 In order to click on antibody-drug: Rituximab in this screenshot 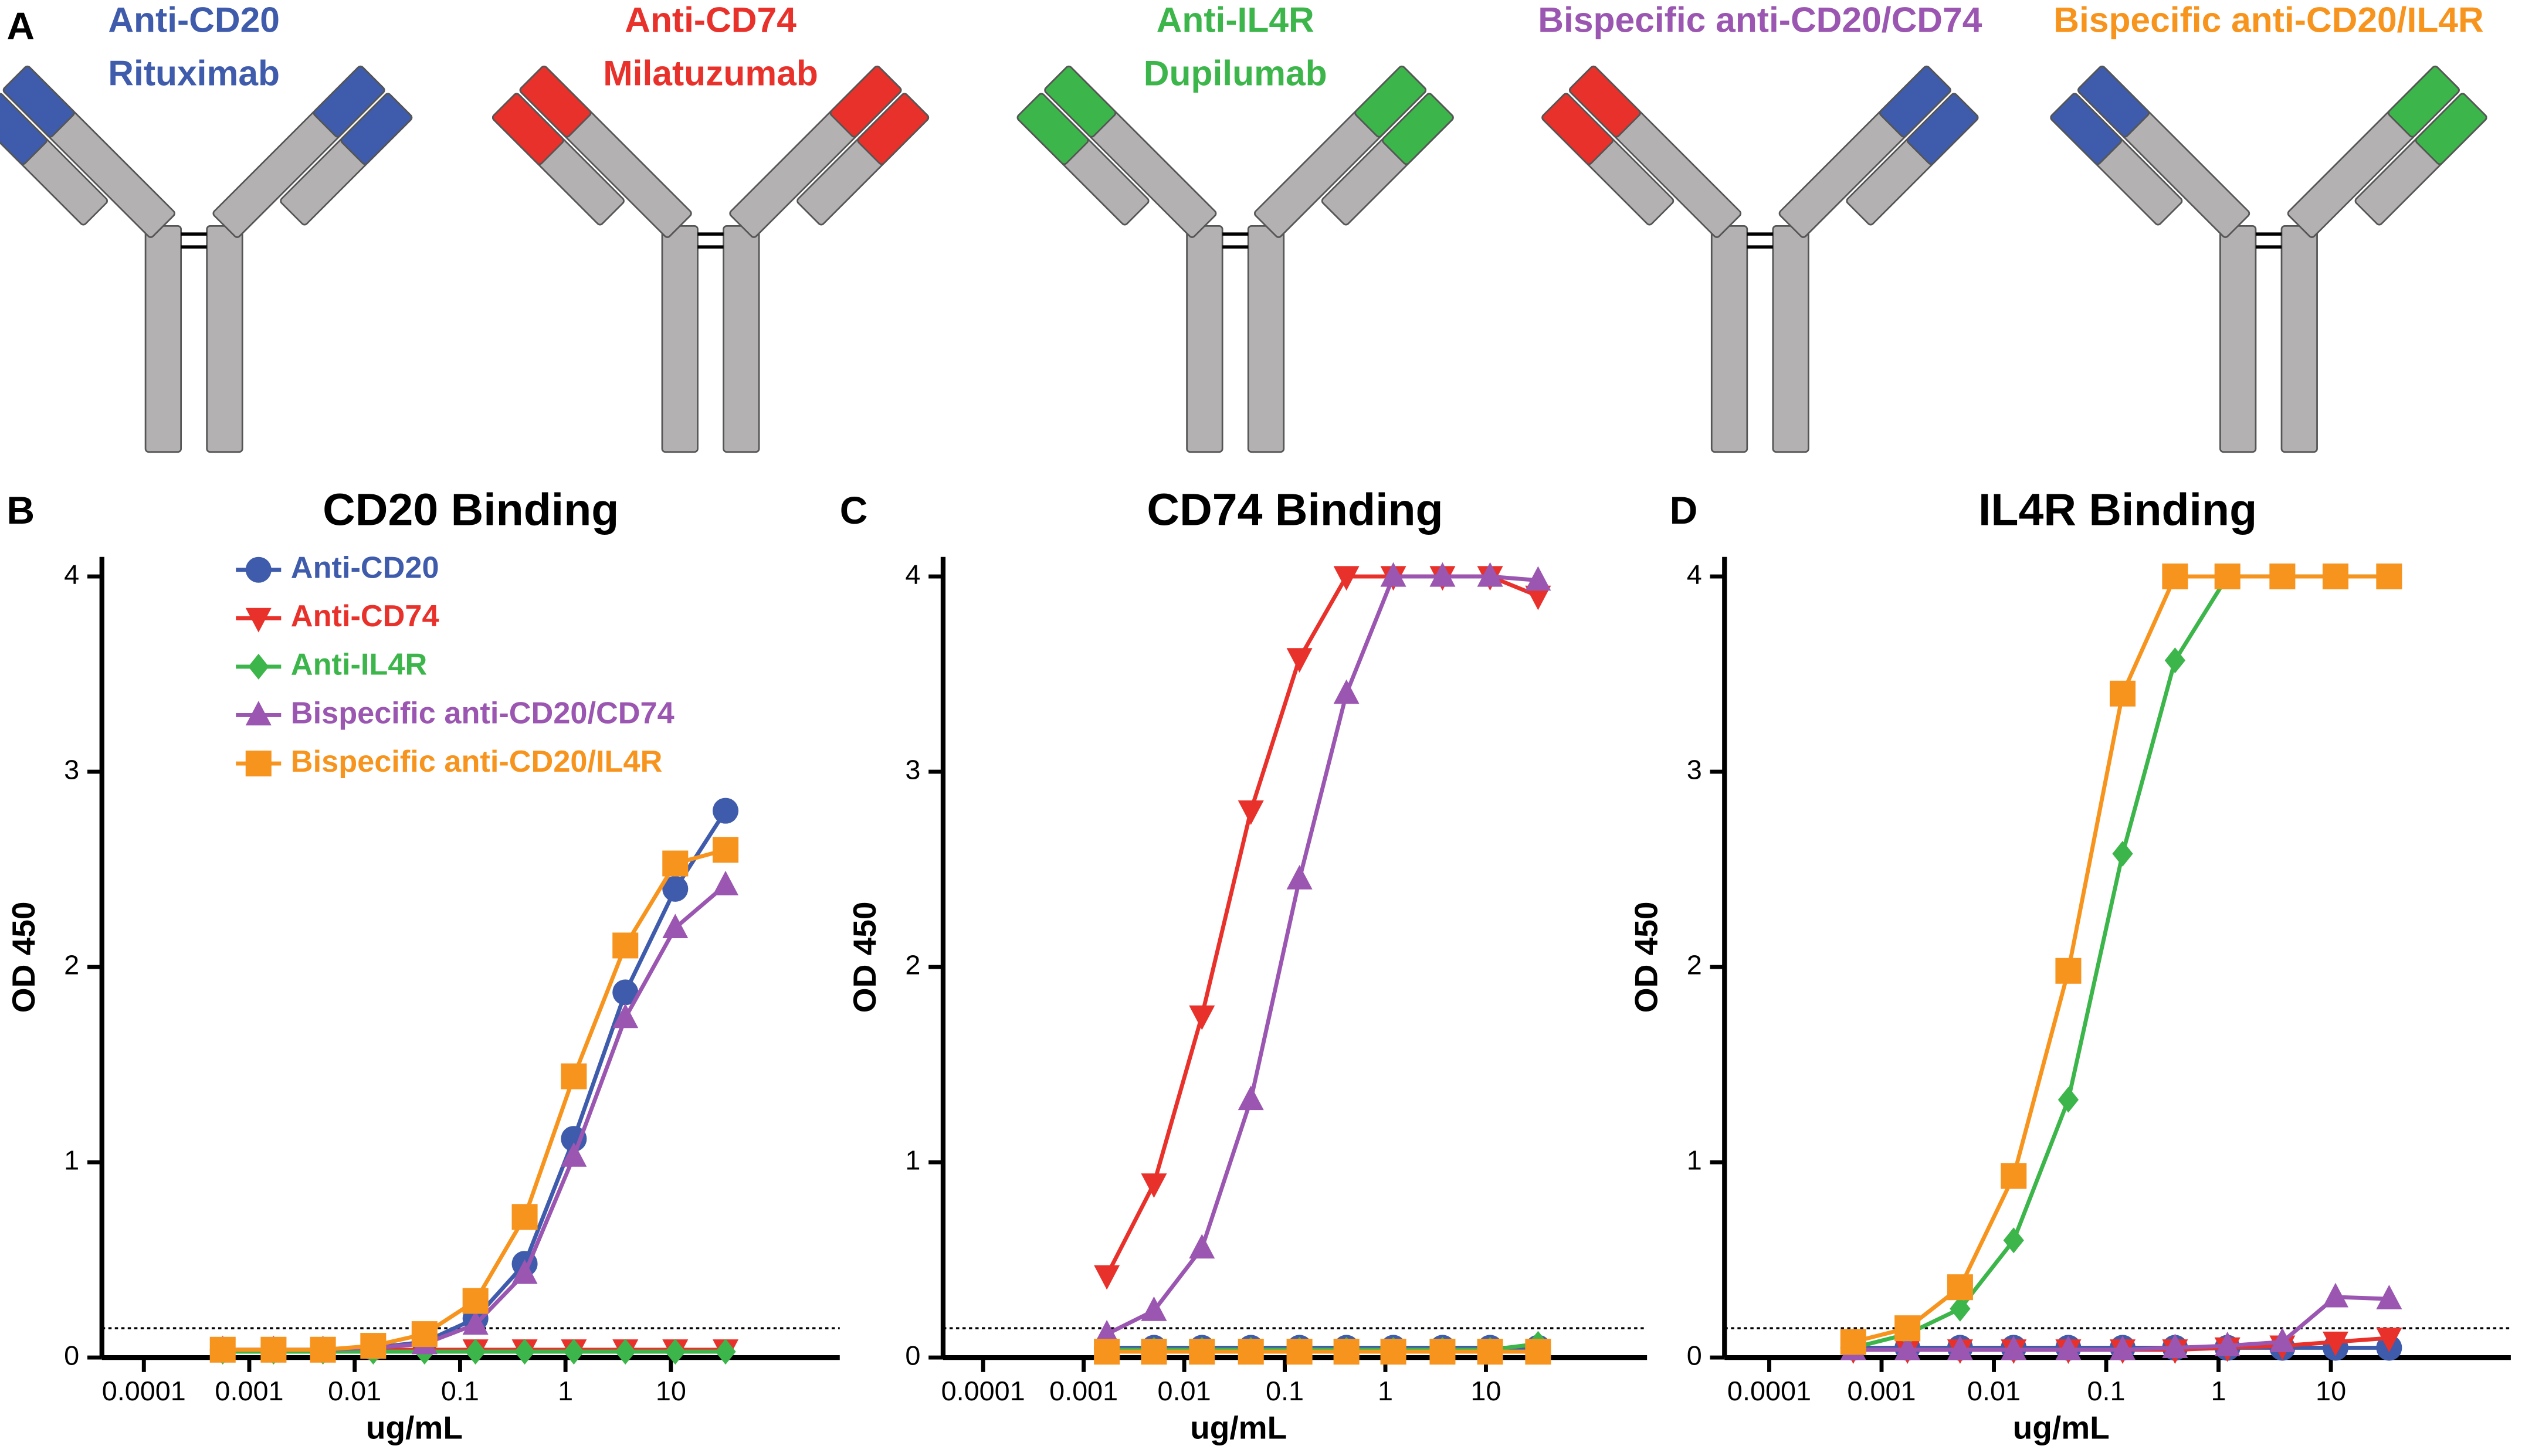, I will do `click(194, 73)`.